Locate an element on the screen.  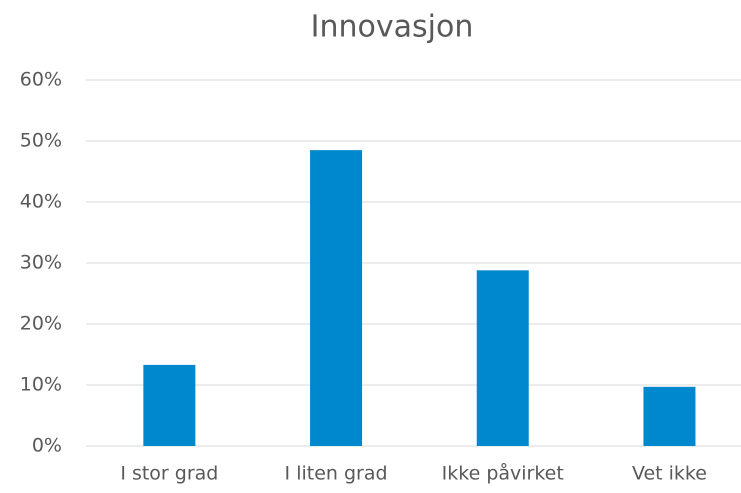
x-tick-label: Vet ikke is located at coordinates (669, 474).